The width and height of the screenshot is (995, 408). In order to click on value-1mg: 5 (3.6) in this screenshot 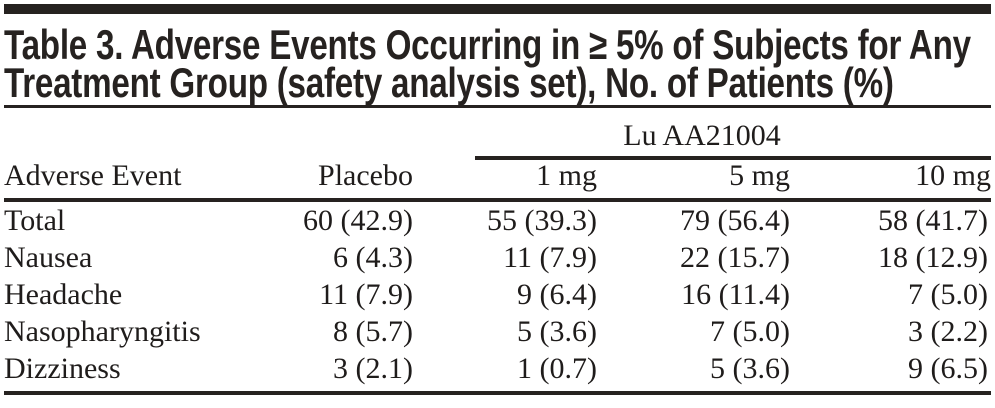, I will do `click(557, 331)`.